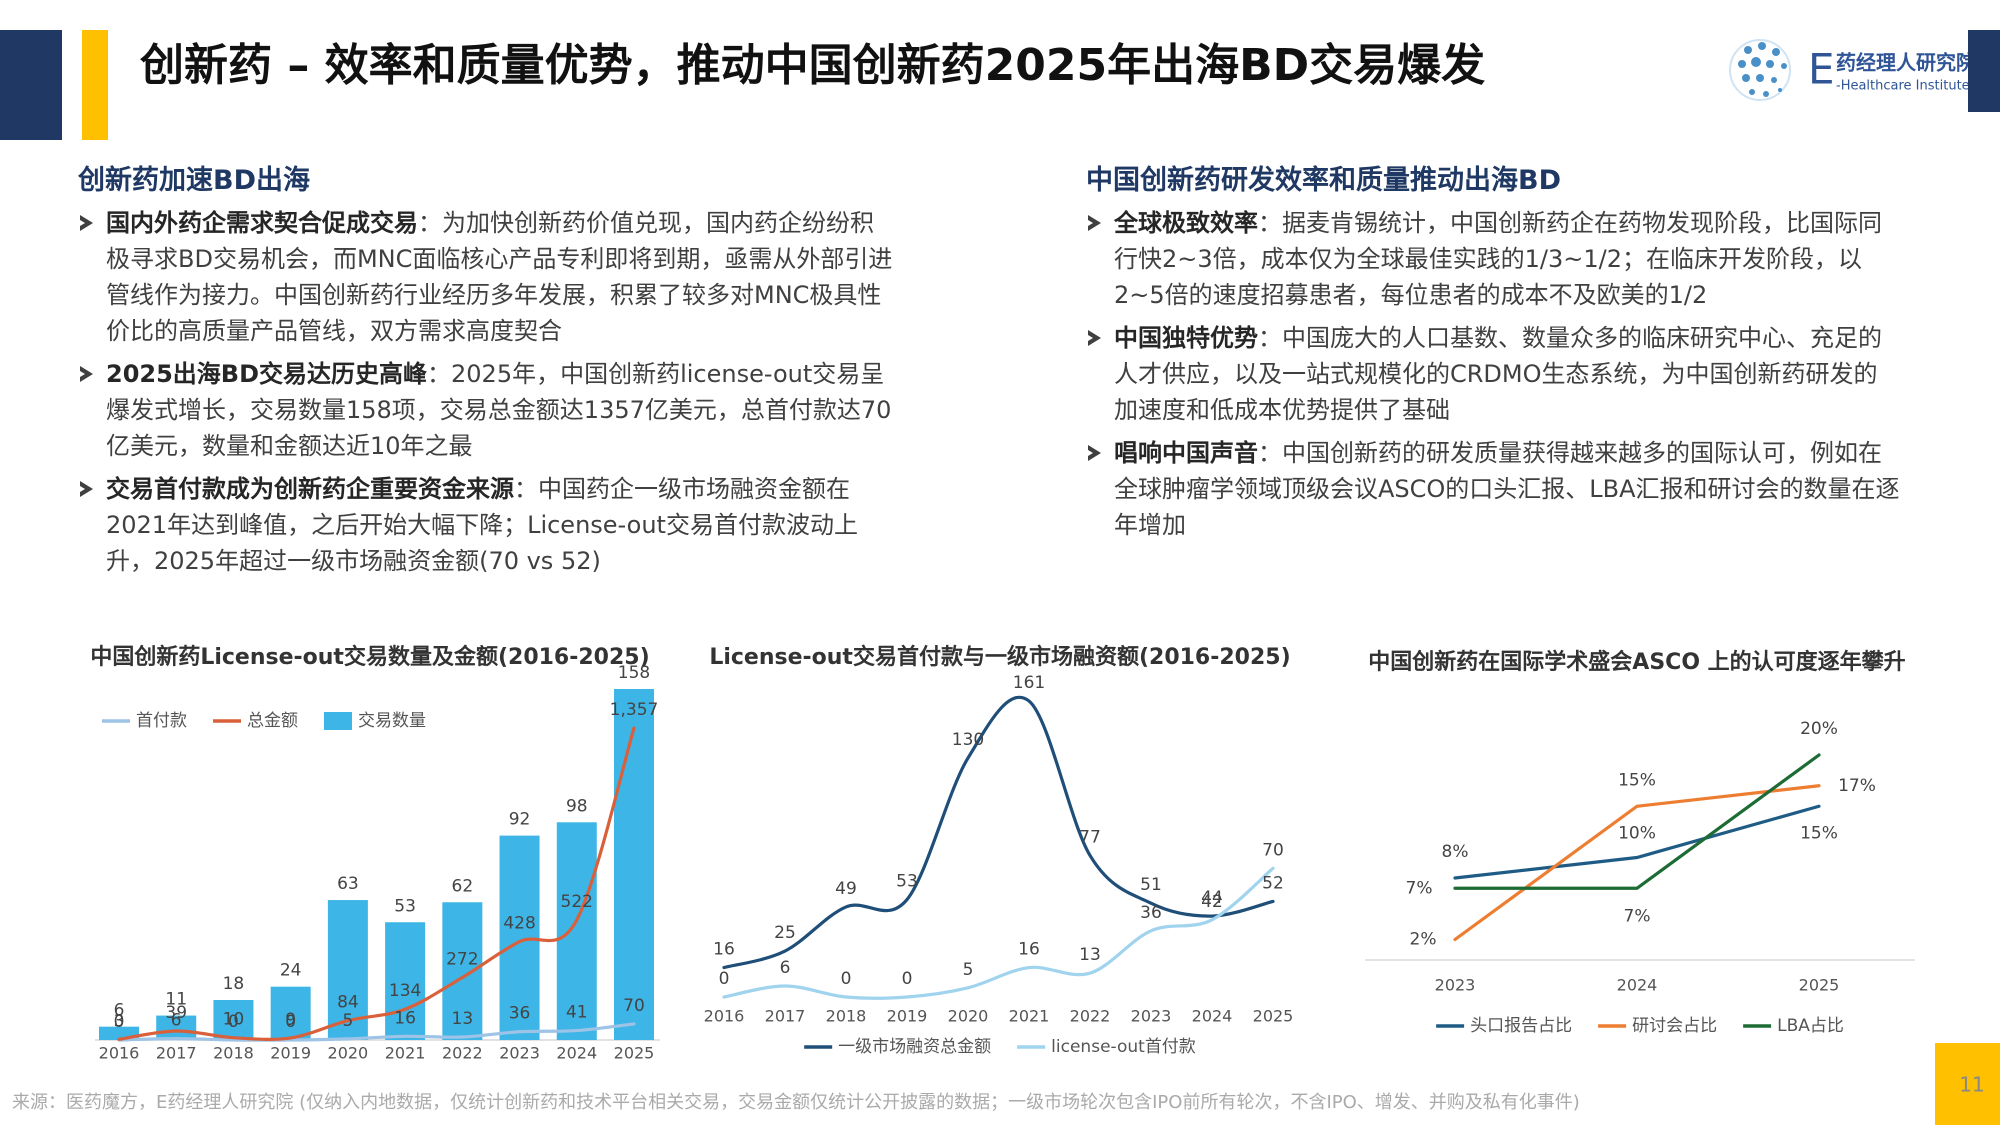 This screenshot has height=1125, width=2000. I want to click on section-heading: 创新药加速BD出海, so click(194, 180).